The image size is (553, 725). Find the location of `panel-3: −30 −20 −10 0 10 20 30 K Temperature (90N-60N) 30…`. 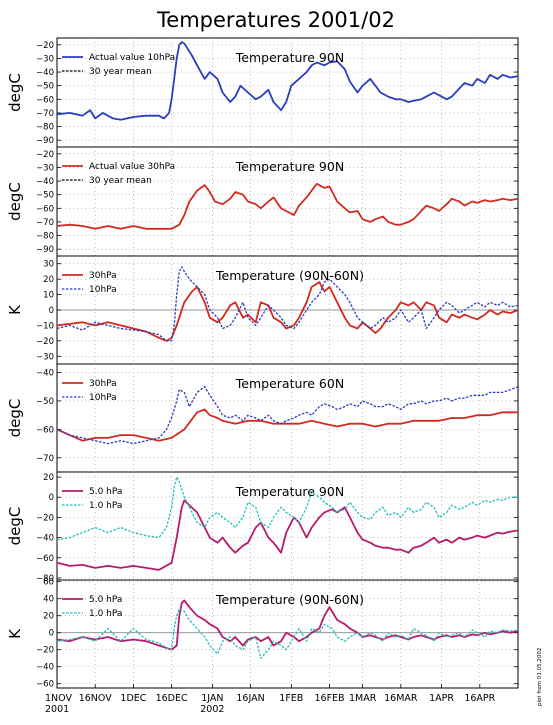

panel-3: −30 −20 −10 0 10 20 30 K Temperature (90N-60N) 30… is located at coordinates (262, 310).